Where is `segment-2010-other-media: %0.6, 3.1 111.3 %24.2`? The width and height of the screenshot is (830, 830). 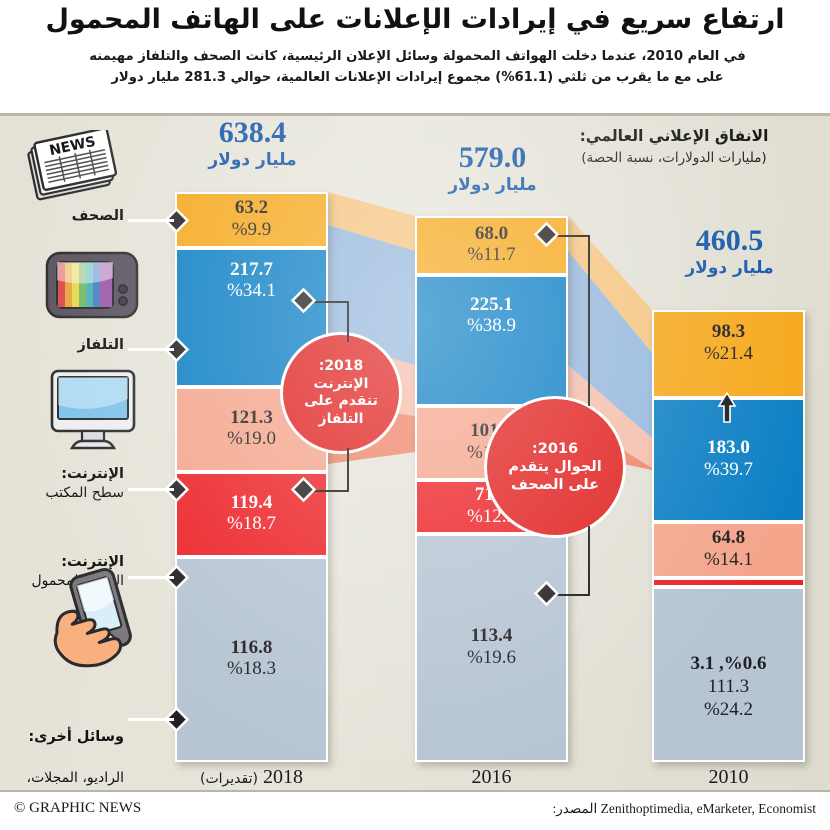
segment-2010-other-media: %0.6, 3.1 111.3 %24.2 is located at coordinates (728, 674).